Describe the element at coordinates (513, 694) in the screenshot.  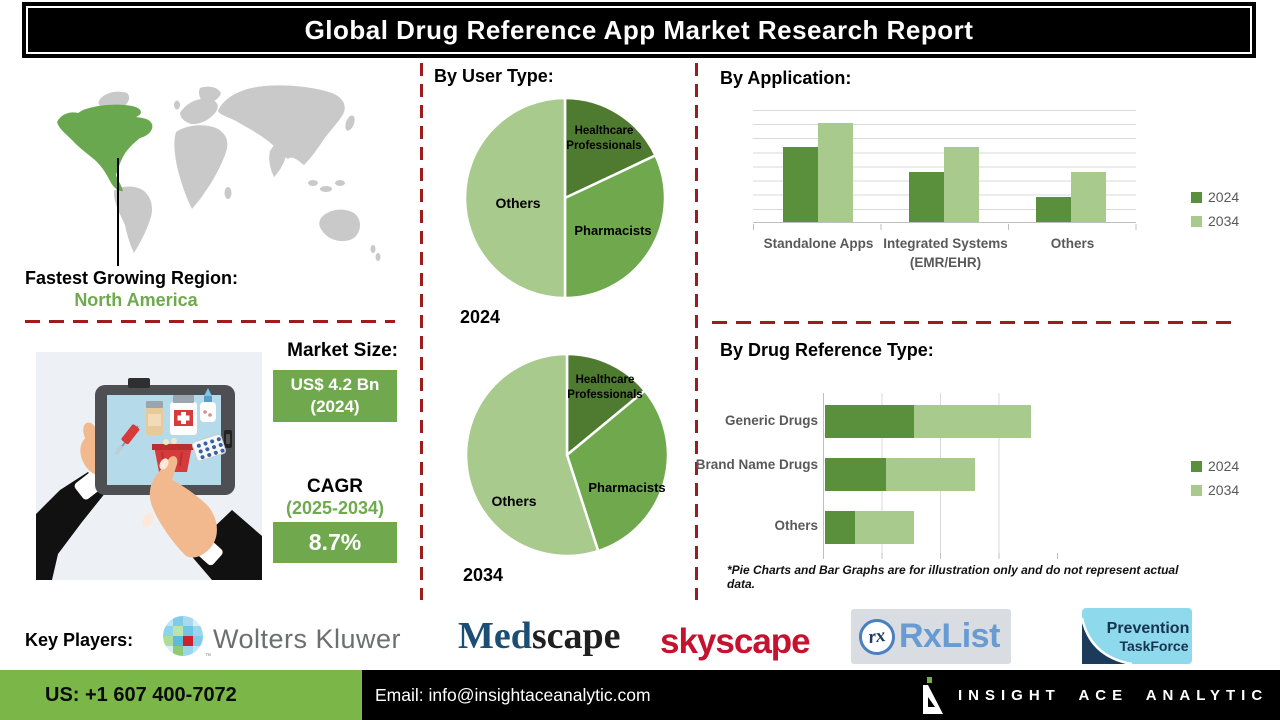
I see `email-address: Email: info@insightaceanalytic.com` at that location.